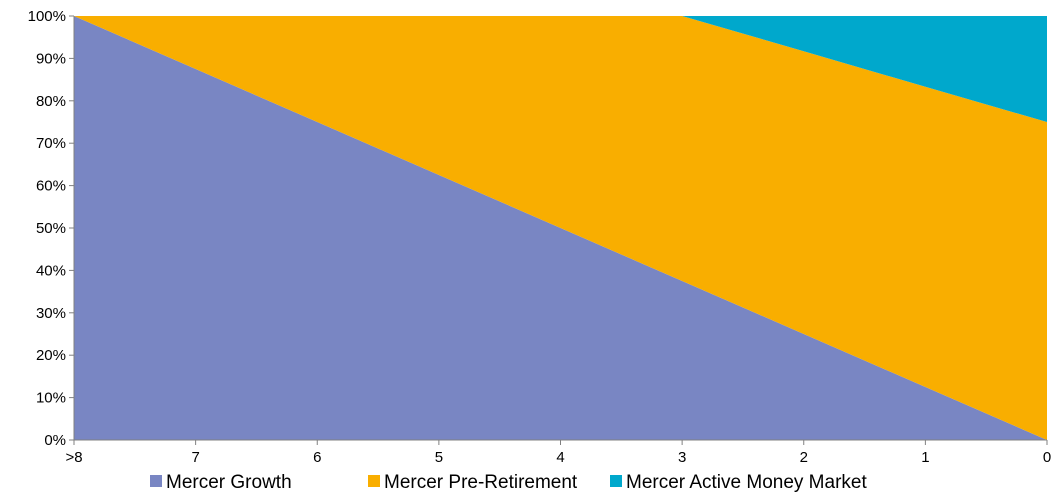 Image resolution: width=1057 pixels, height=496 pixels. I want to click on y-tick-label: 10%, so click(51, 398).